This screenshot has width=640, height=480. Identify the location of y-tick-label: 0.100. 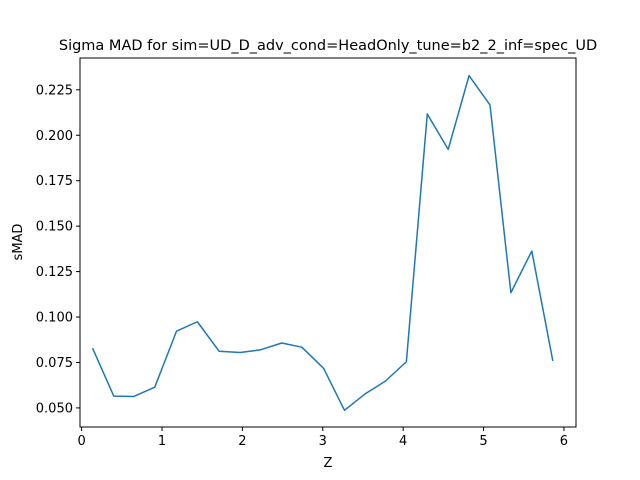
(54, 318).